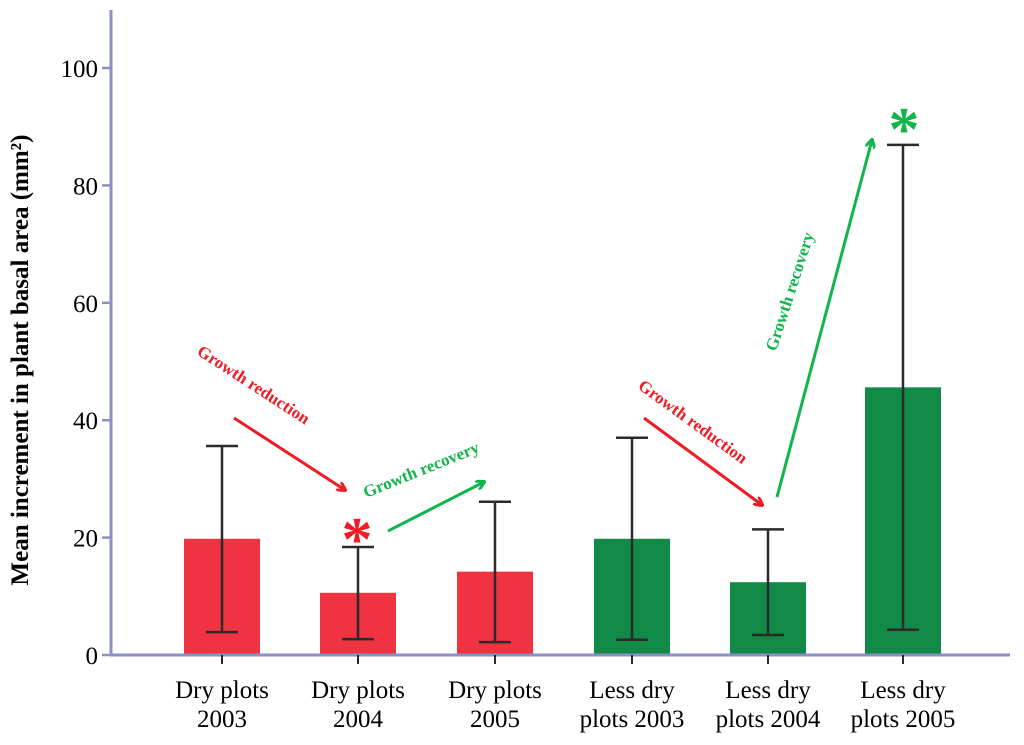  Describe the element at coordinates (495, 719) in the screenshot. I see `x-tick-label-3-line2: 2005` at that location.